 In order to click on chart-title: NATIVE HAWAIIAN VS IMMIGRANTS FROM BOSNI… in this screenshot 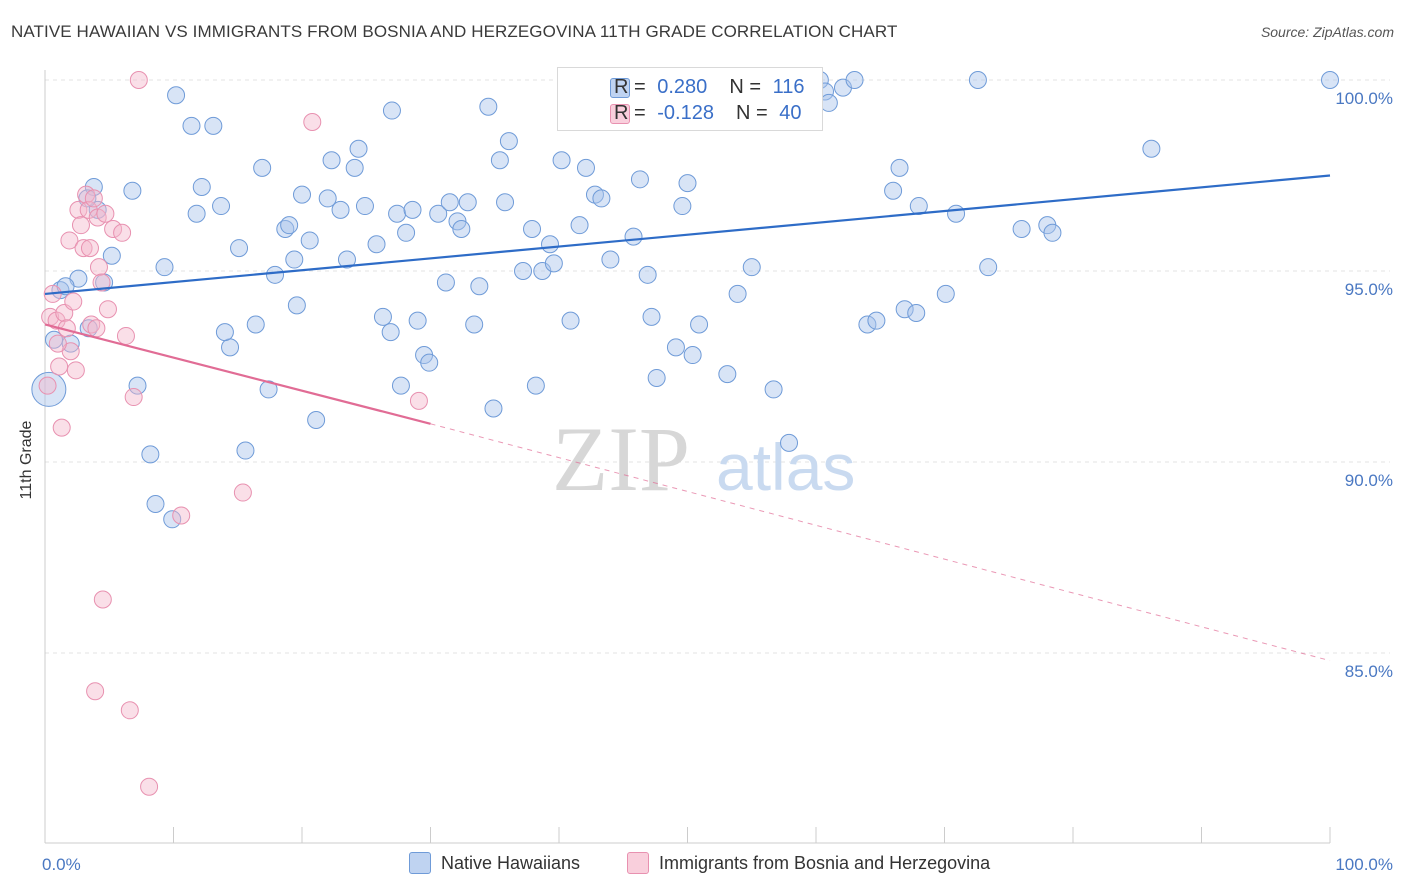, I will do `click(454, 31)`.